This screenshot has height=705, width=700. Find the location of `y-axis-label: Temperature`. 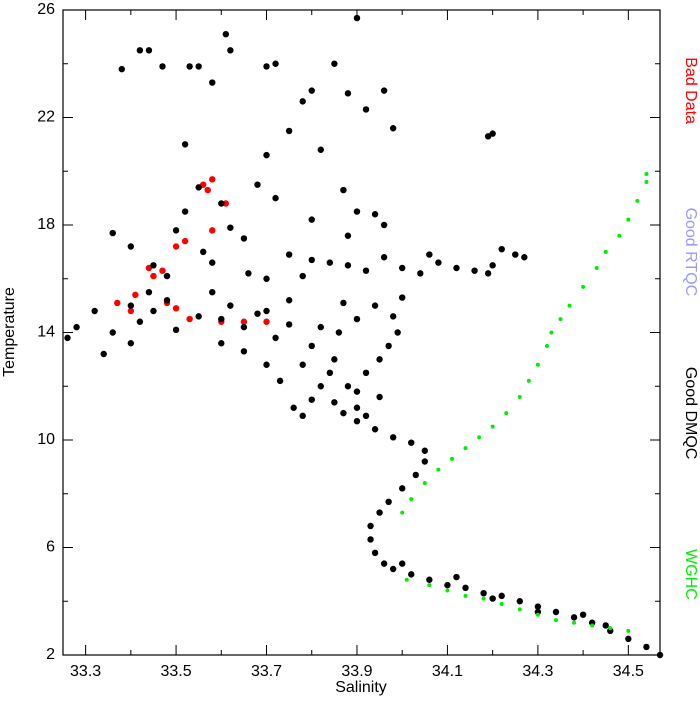

y-axis-label: Temperature is located at coordinates (9, 332).